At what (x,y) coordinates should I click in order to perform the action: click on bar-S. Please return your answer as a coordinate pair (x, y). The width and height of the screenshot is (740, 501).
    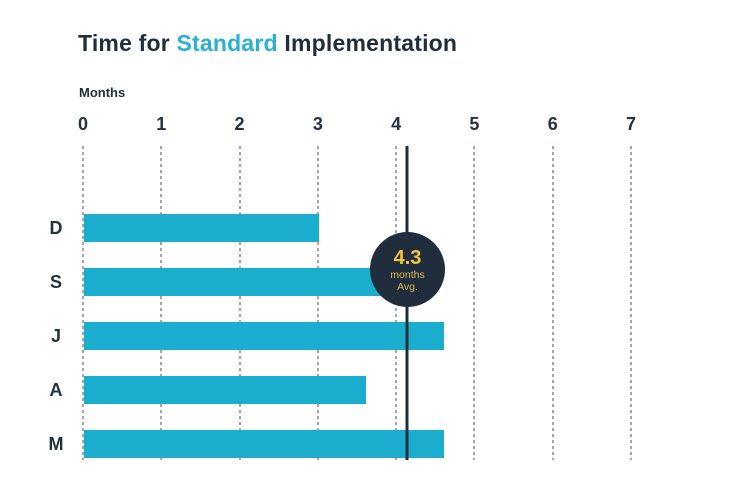
    Looking at the image, I should click on (248, 282).